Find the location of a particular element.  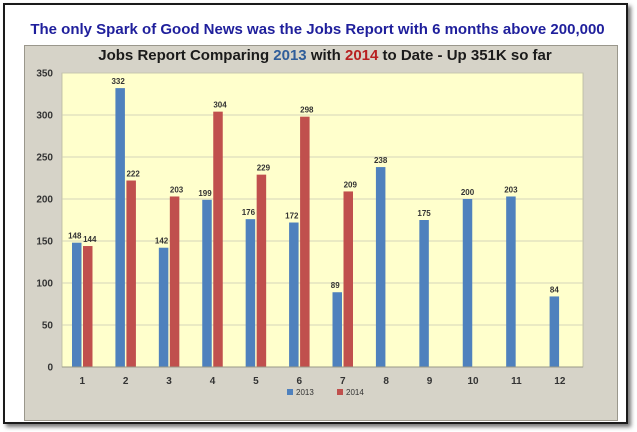

chart-title-middle: with is located at coordinates (325, 55).